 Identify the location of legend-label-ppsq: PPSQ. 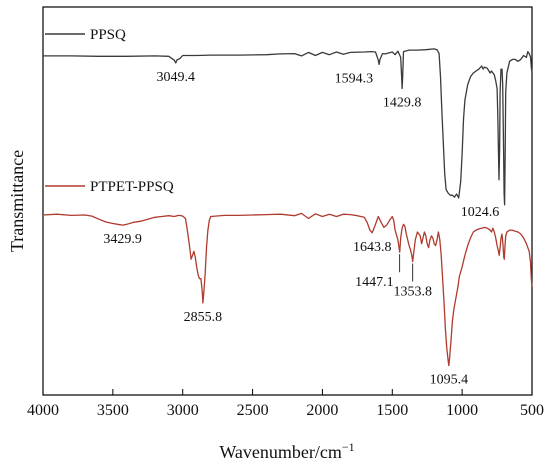
(108, 35).